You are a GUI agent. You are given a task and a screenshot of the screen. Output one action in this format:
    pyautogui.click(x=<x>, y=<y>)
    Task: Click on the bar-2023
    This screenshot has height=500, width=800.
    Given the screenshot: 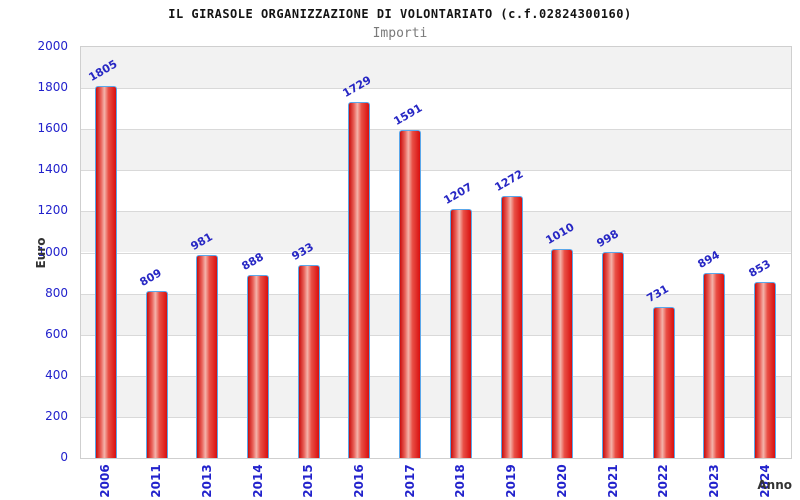 What is the action you would take?
    pyautogui.click(x=714, y=365)
    